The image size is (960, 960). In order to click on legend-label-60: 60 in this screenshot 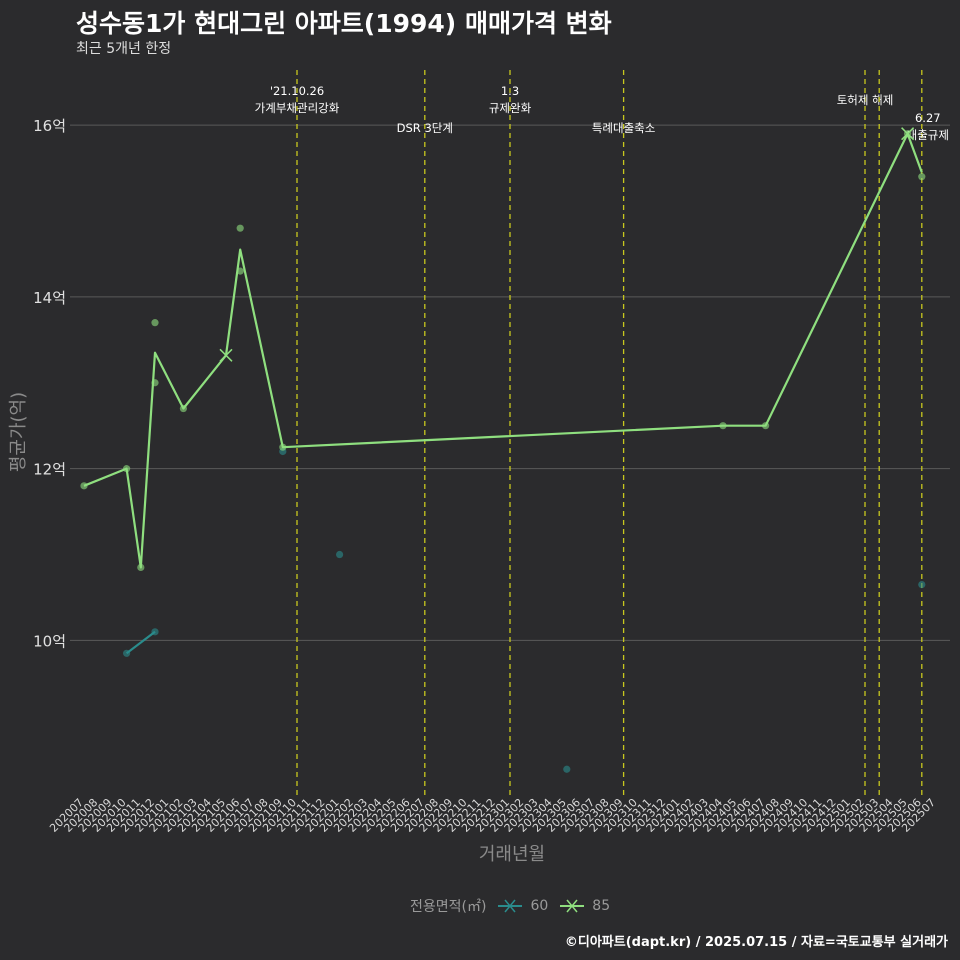, I will do `click(539, 906)`.